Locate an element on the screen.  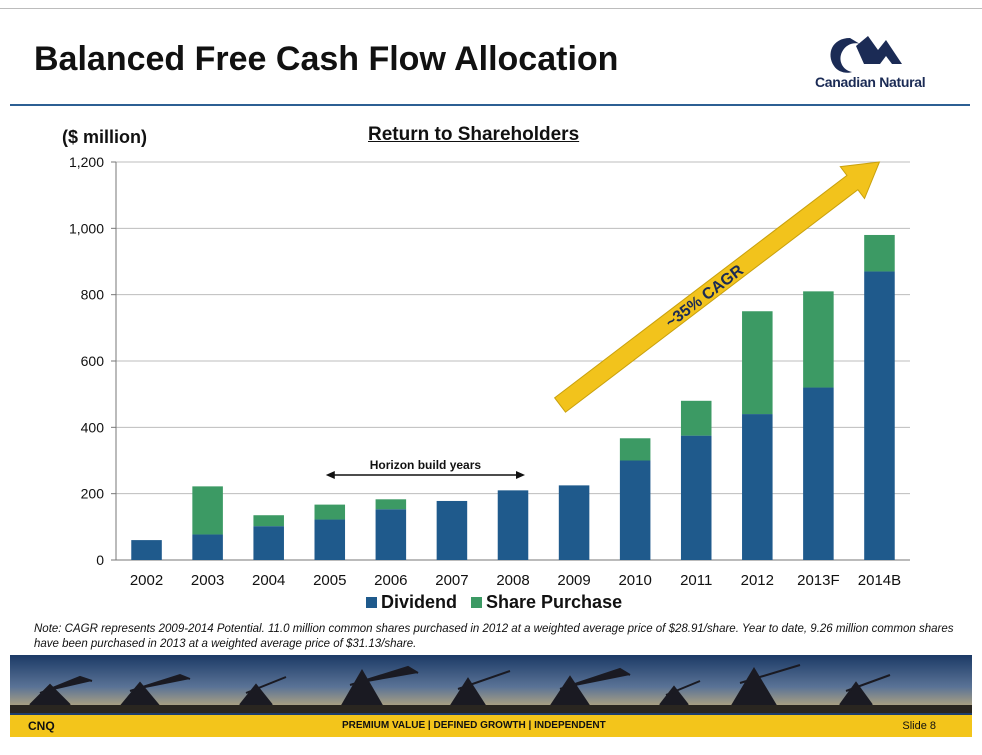
x-tick-label: 2006 is located at coordinates (390, 580).